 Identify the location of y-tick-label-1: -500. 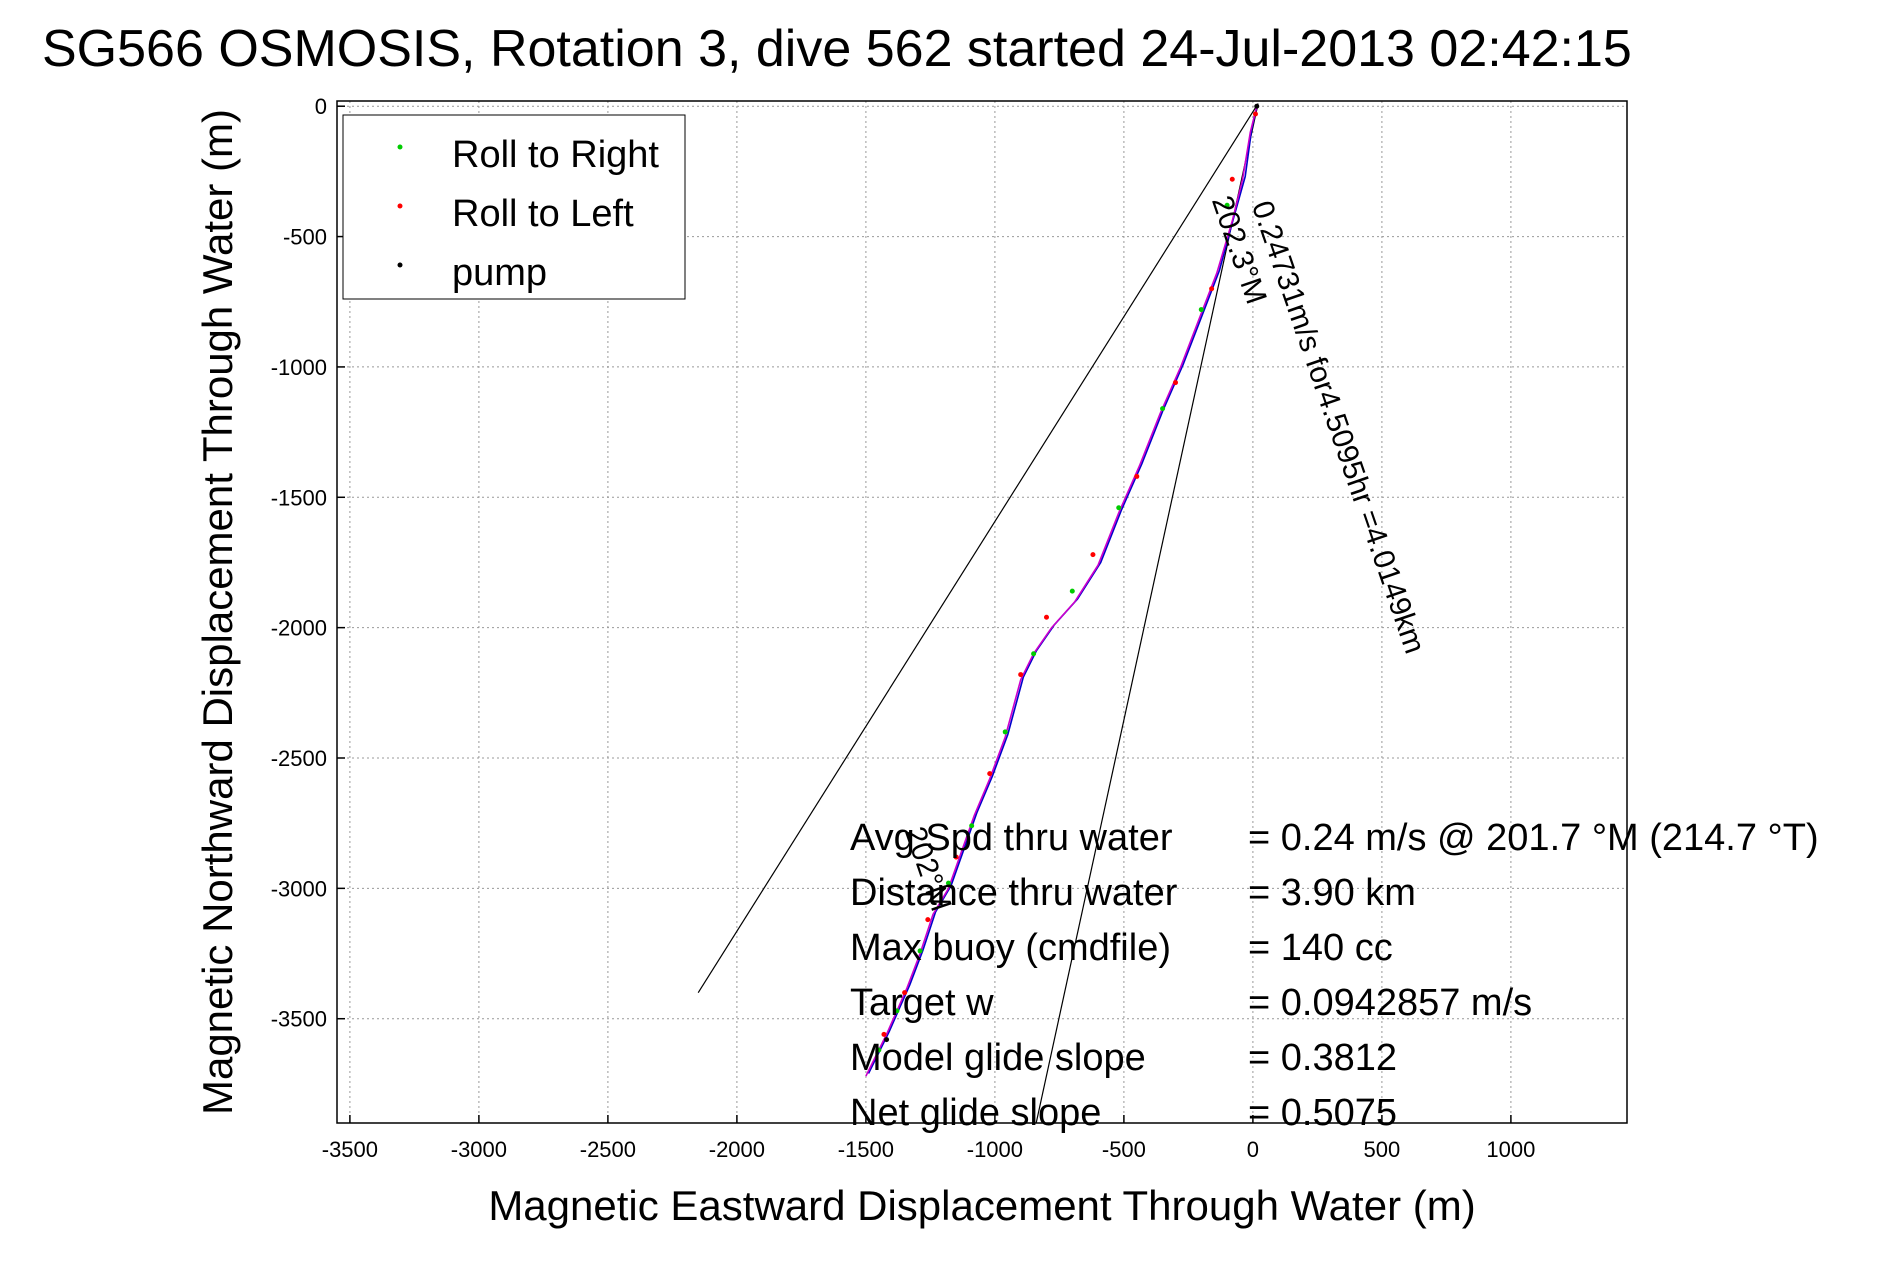
(305, 237).